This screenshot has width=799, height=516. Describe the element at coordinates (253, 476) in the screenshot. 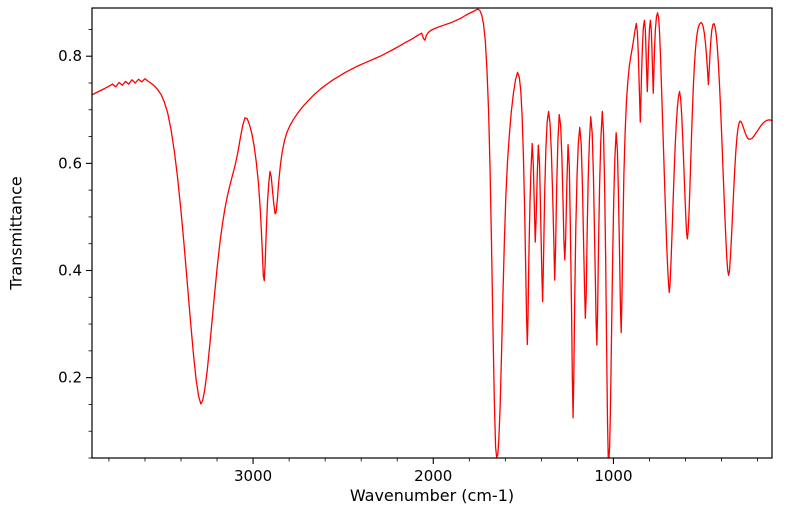

I see `x-tick-label: 3000` at that location.